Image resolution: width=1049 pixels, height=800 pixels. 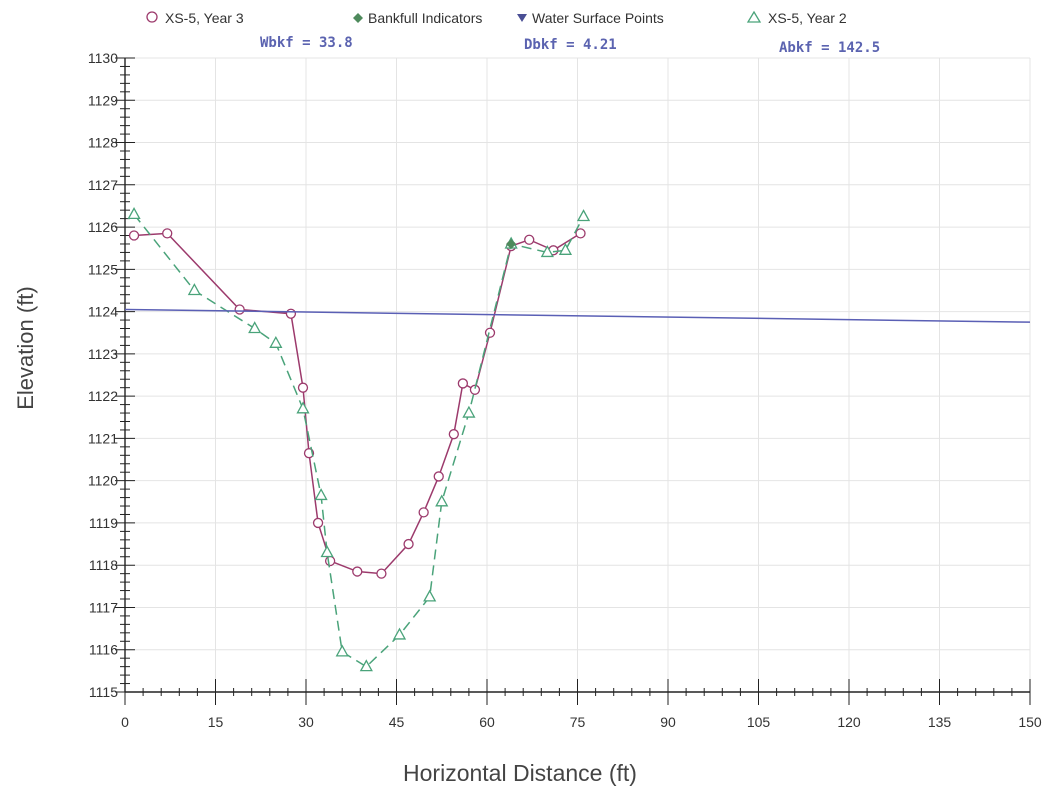 What do you see at coordinates (849, 722) in the screenshot?
I see `x-tick-label: 120` at bounding box center [849, 722].